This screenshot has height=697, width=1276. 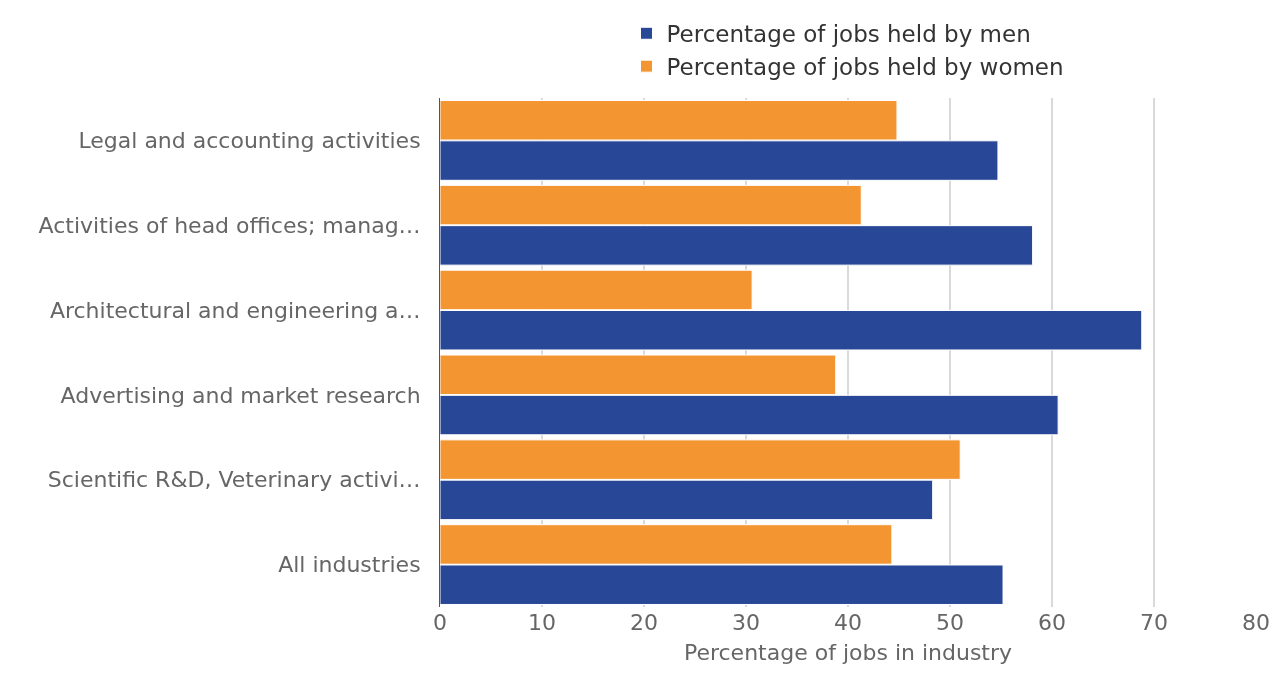 What do you see at coordinates (644, 622) in the screenshot?
I see `x-tick-label: 20` at bounding box center [644, 622].